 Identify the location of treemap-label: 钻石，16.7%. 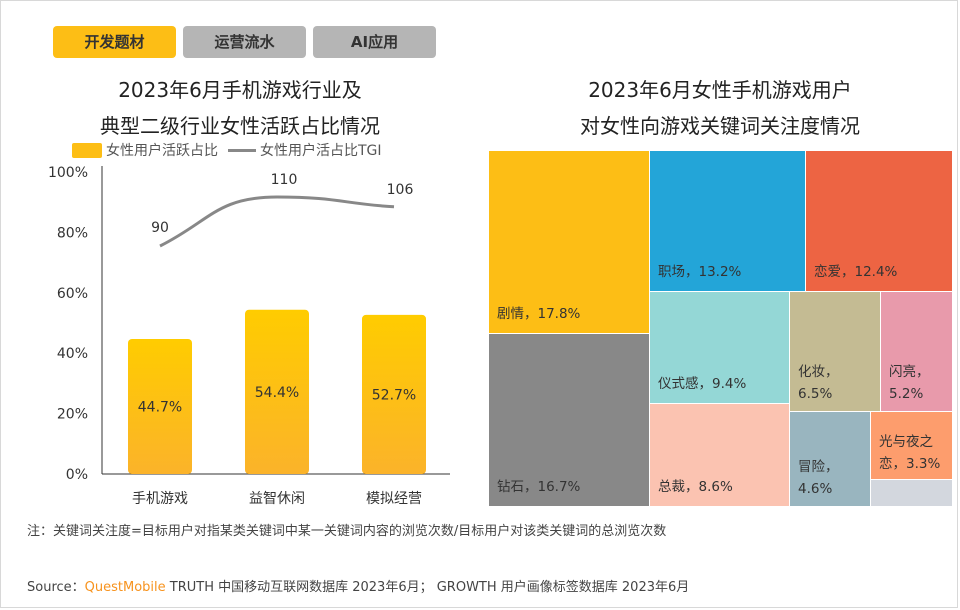
(539, 487).